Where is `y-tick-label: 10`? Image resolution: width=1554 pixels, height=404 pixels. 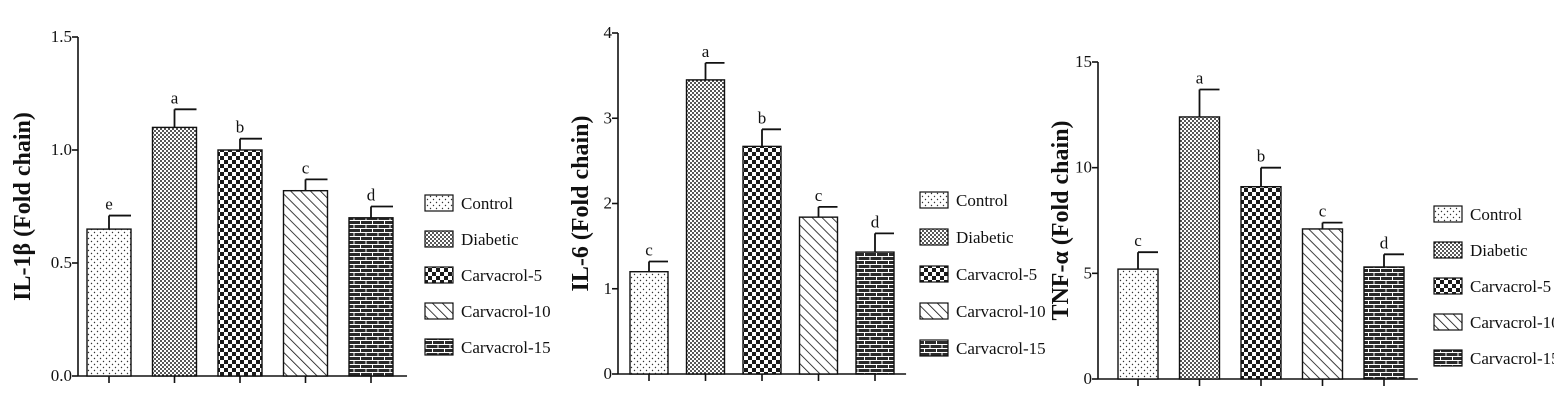 y-tick-label: 10 is located at coordinates (1083, 167).